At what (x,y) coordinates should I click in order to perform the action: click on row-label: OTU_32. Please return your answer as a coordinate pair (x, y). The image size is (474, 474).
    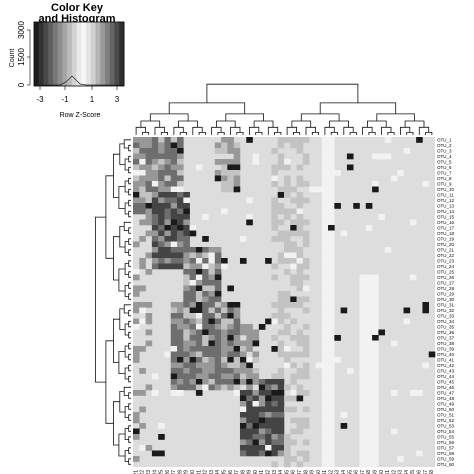
    Looking at the image, I should click on (446, 310).